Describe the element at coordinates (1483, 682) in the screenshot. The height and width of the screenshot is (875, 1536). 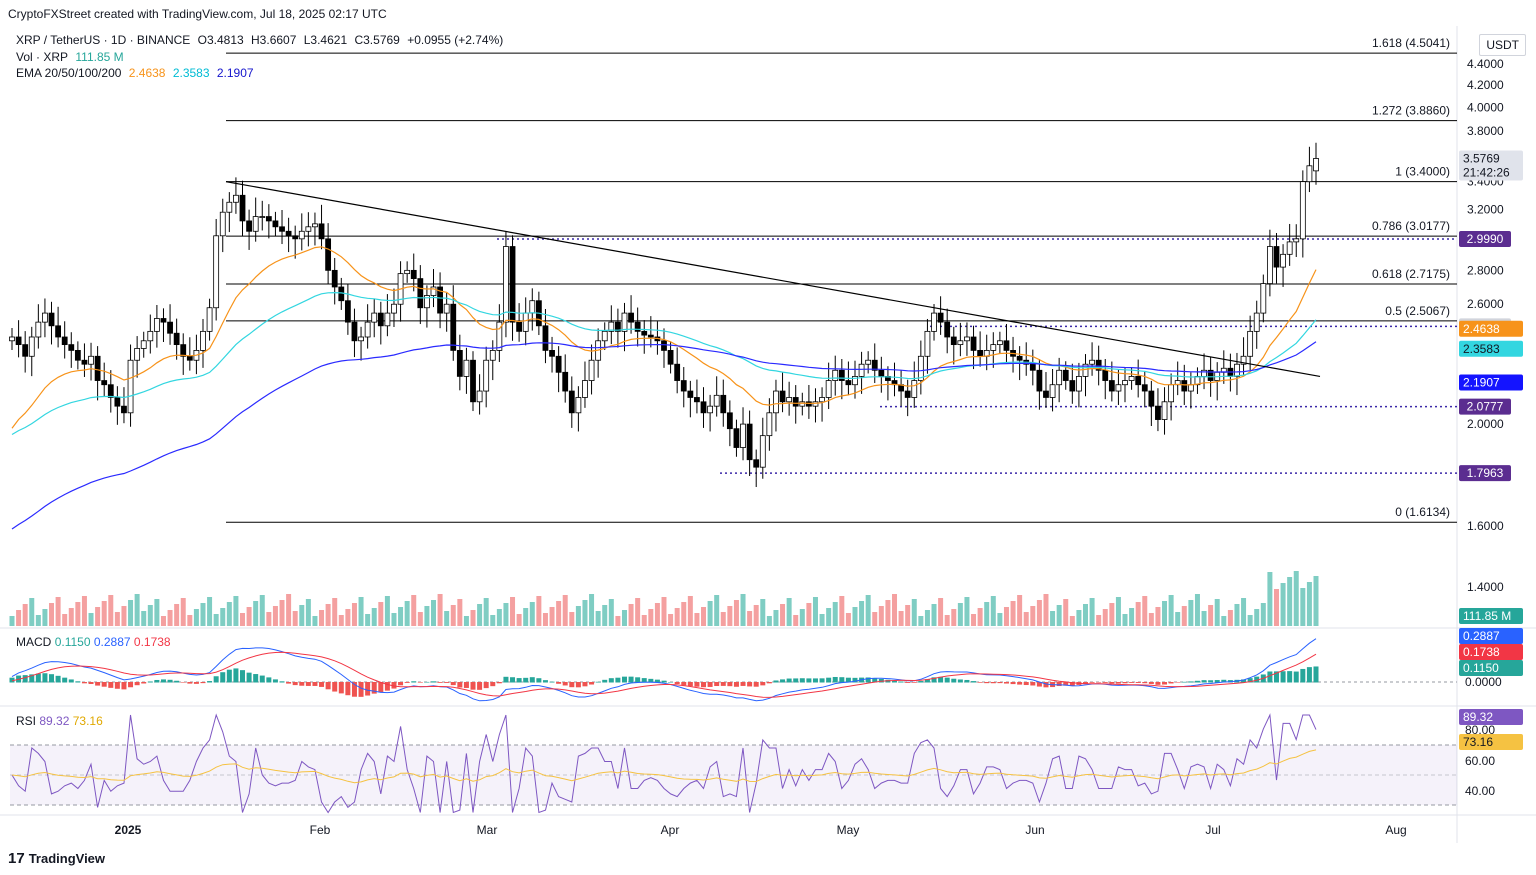
I see `macd-axis-label: 0.0000` at that location.